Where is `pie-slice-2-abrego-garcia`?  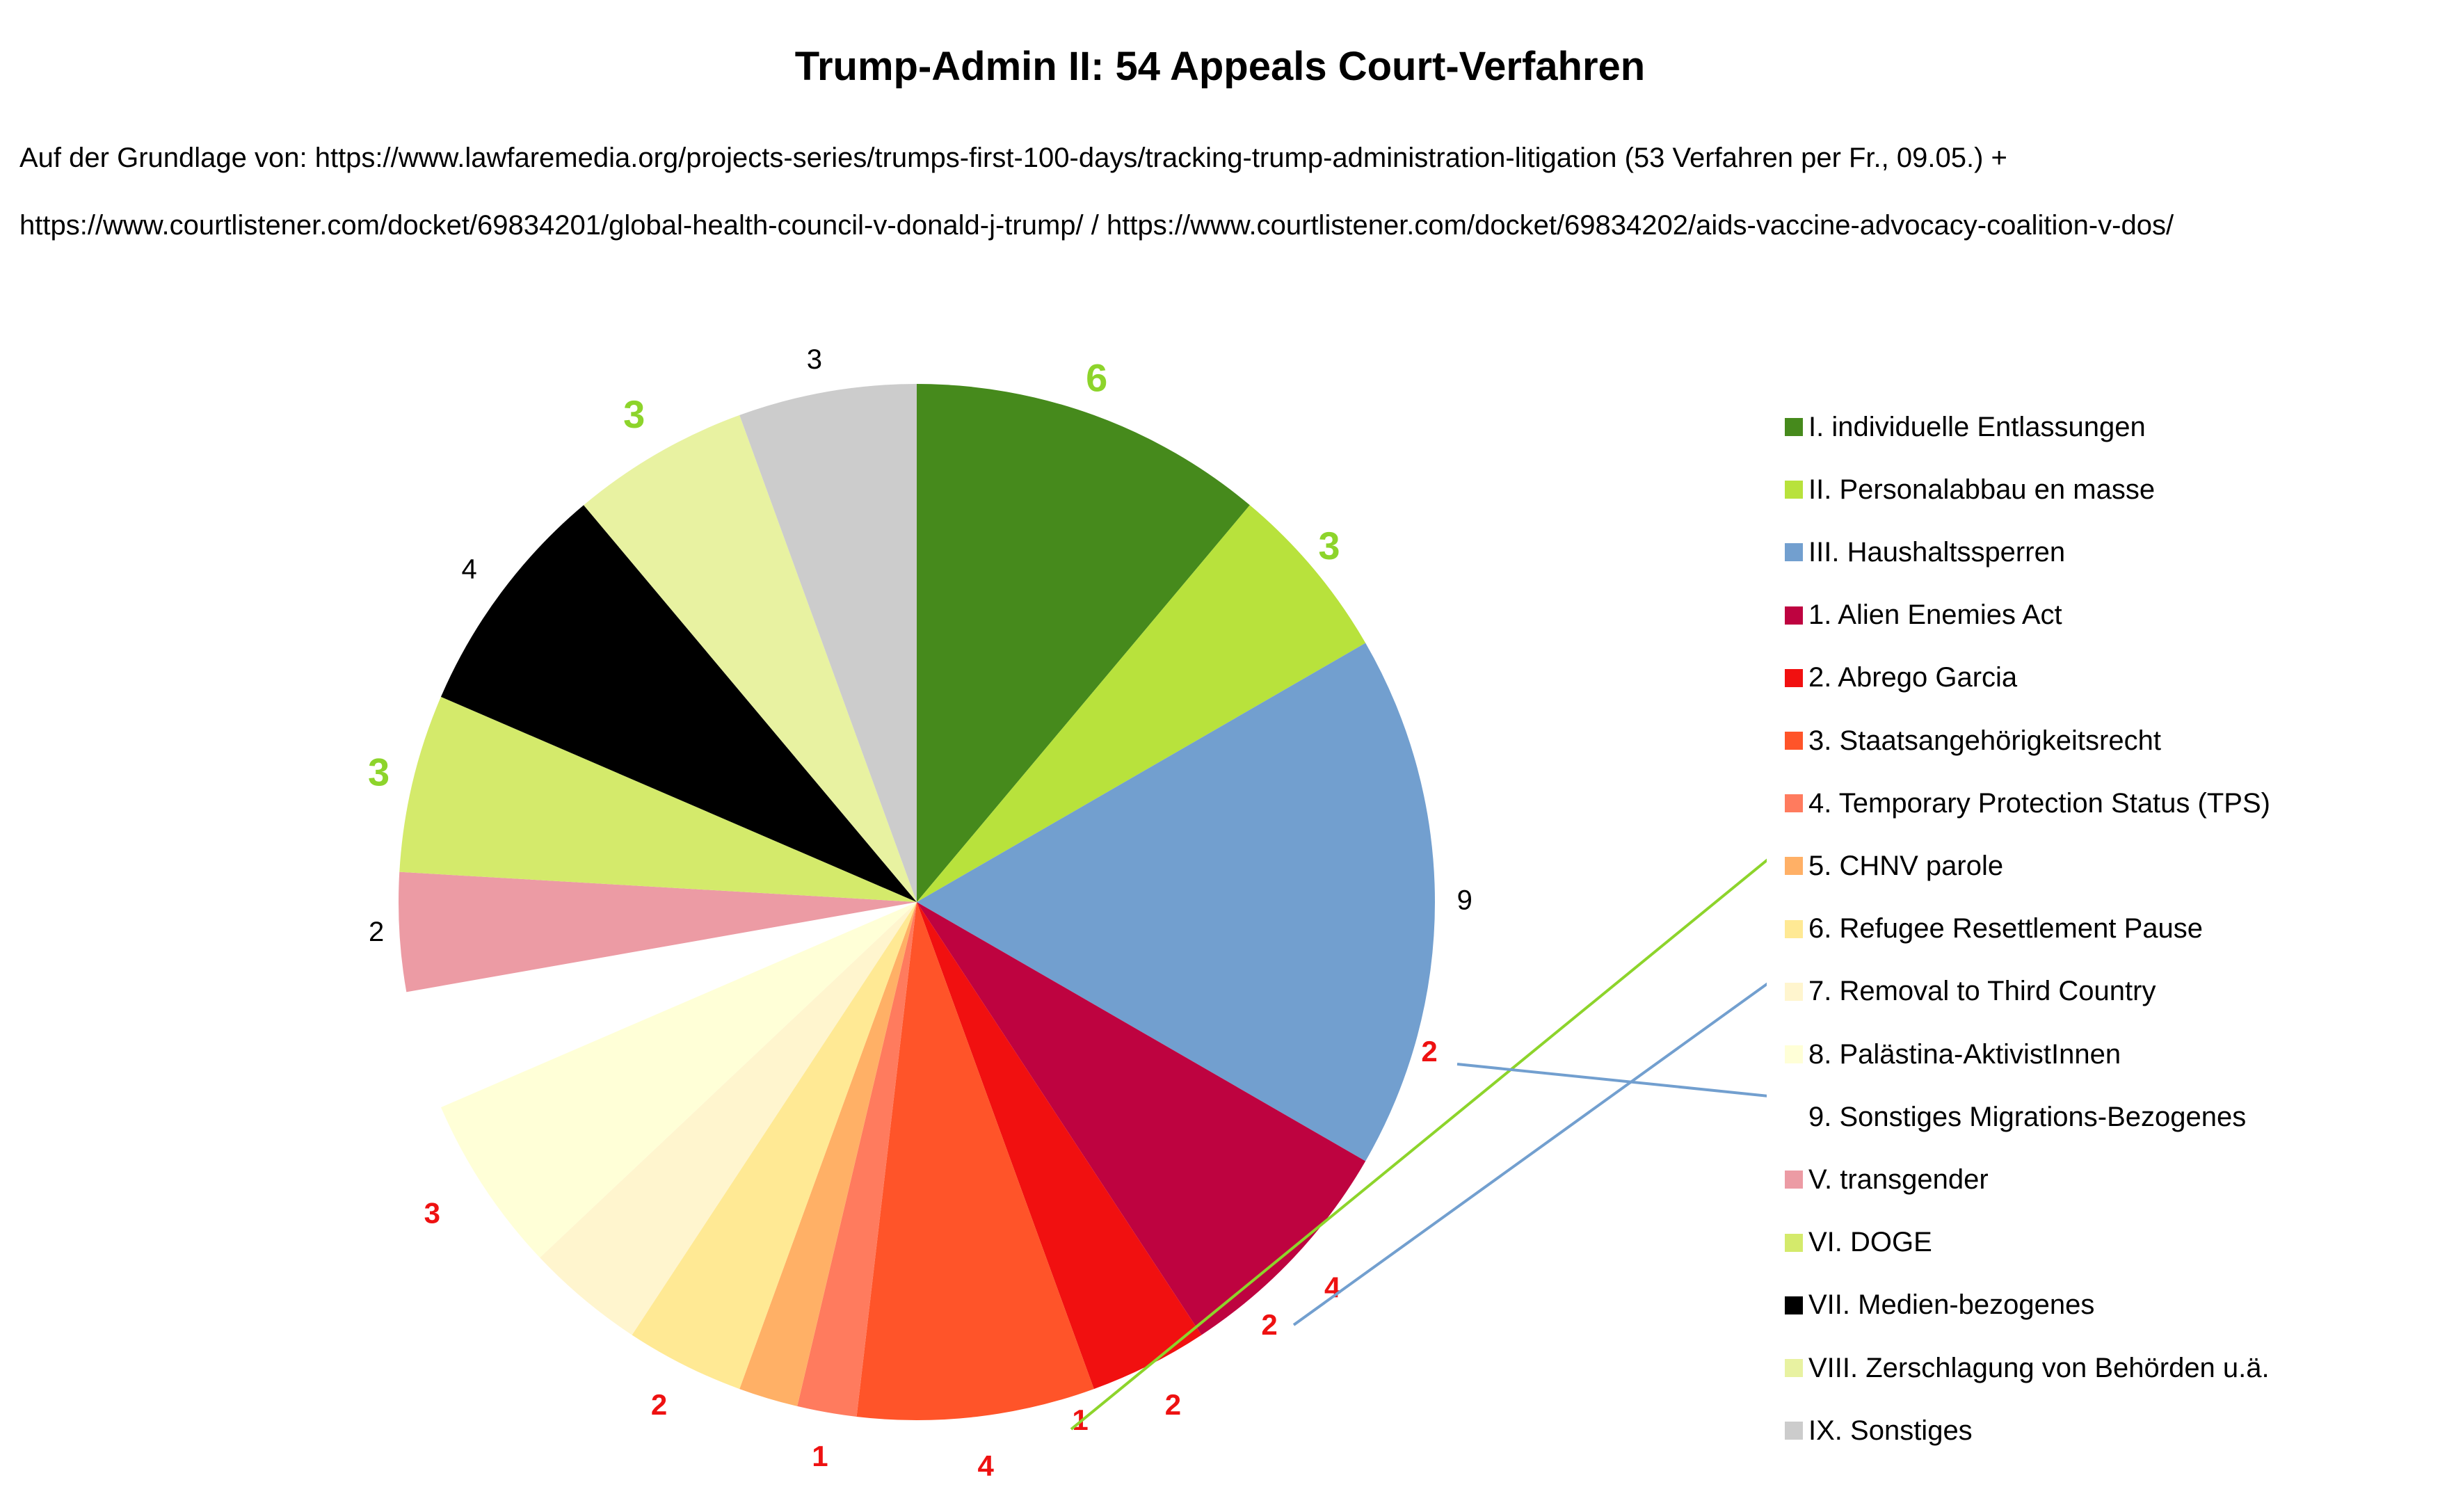 pie-slice-2-abrego-garcia is located at coordinates (1059, 1146).